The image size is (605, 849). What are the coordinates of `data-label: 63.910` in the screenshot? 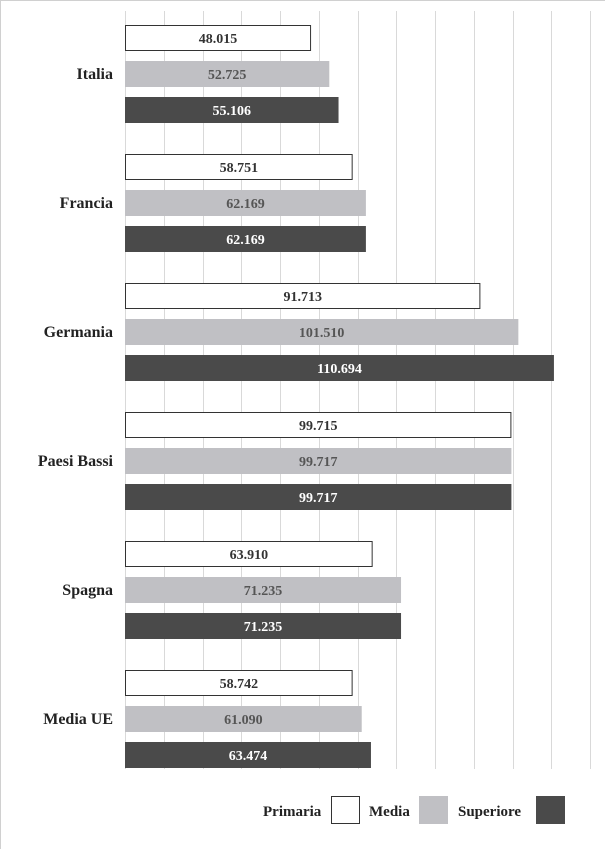 It's located at (249, 555).